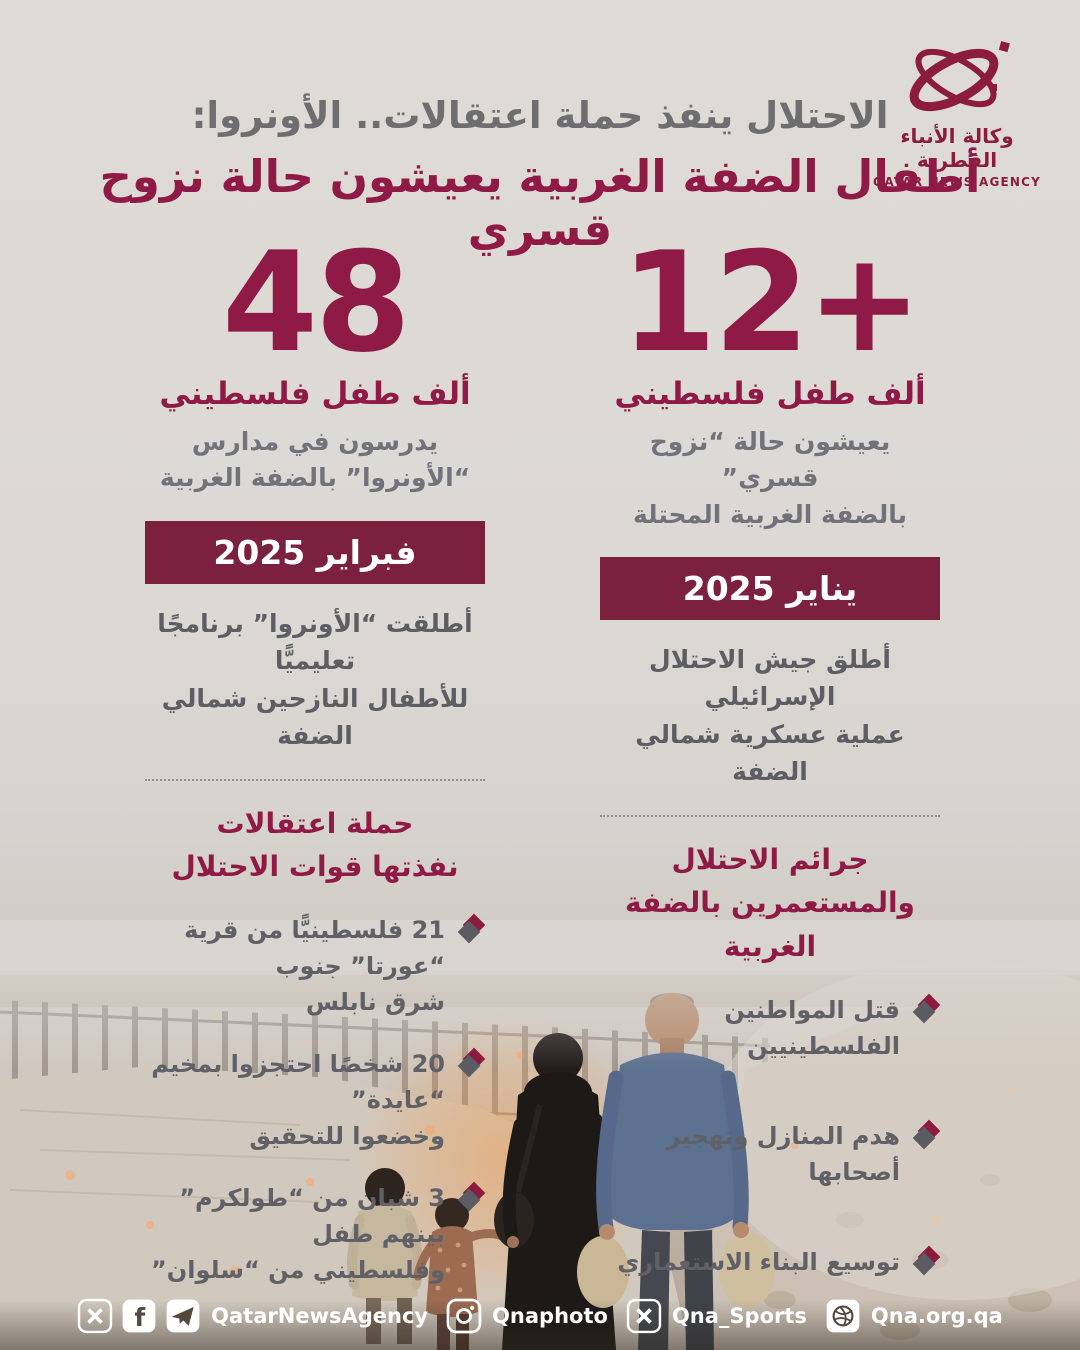 The width and height of the screenshot is (1080, 1350). Describe the element at coordinates (315, 844) in the screenshot. I see `section-title-arrests: حملة اعتقالات نفذتها قوات الاحتلال` at that location.